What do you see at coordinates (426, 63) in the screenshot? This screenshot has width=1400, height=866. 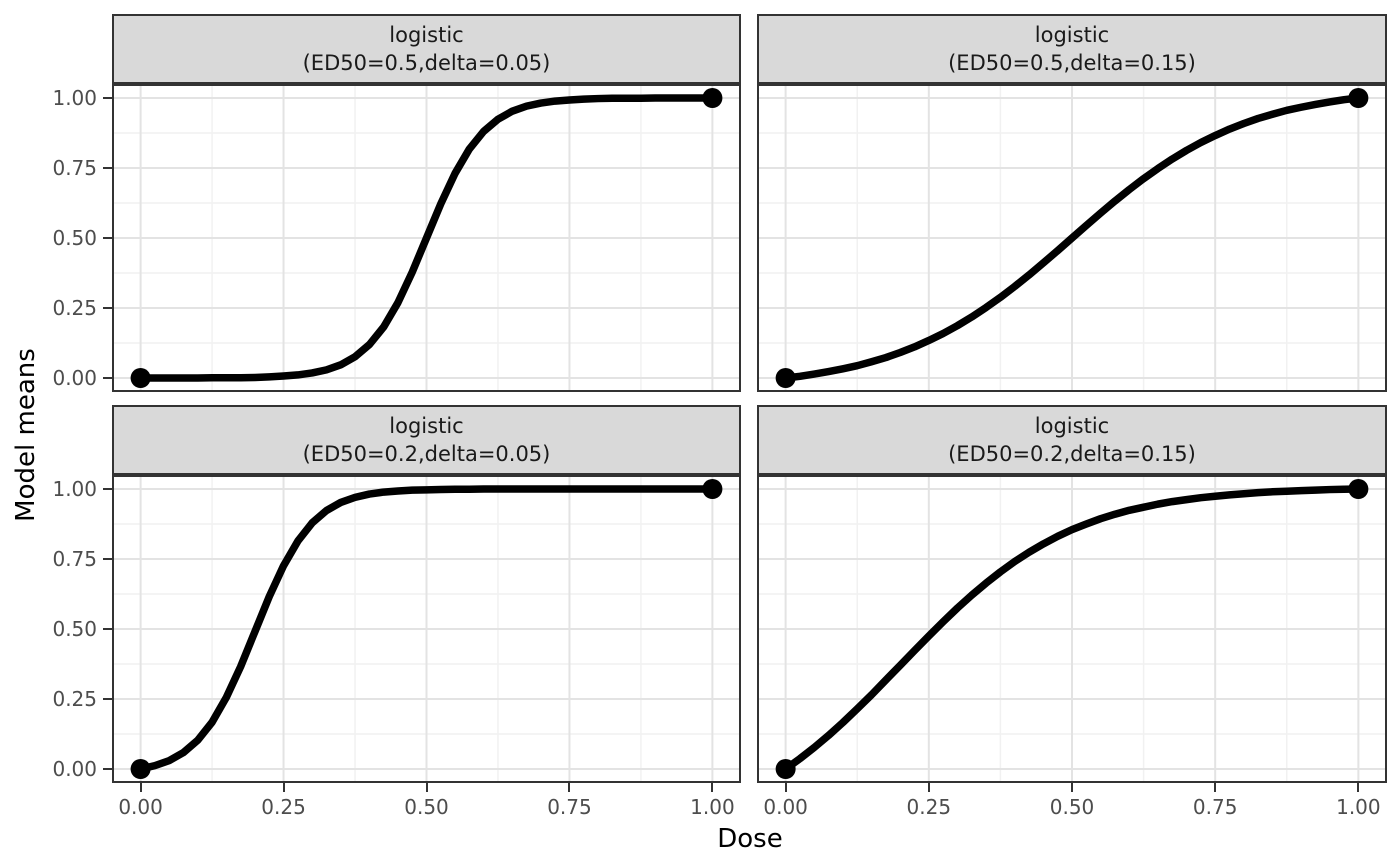 I see `facet-strip-params-label: (ED50=0.5,delta=0.05)` at bounding box center [426, 63].